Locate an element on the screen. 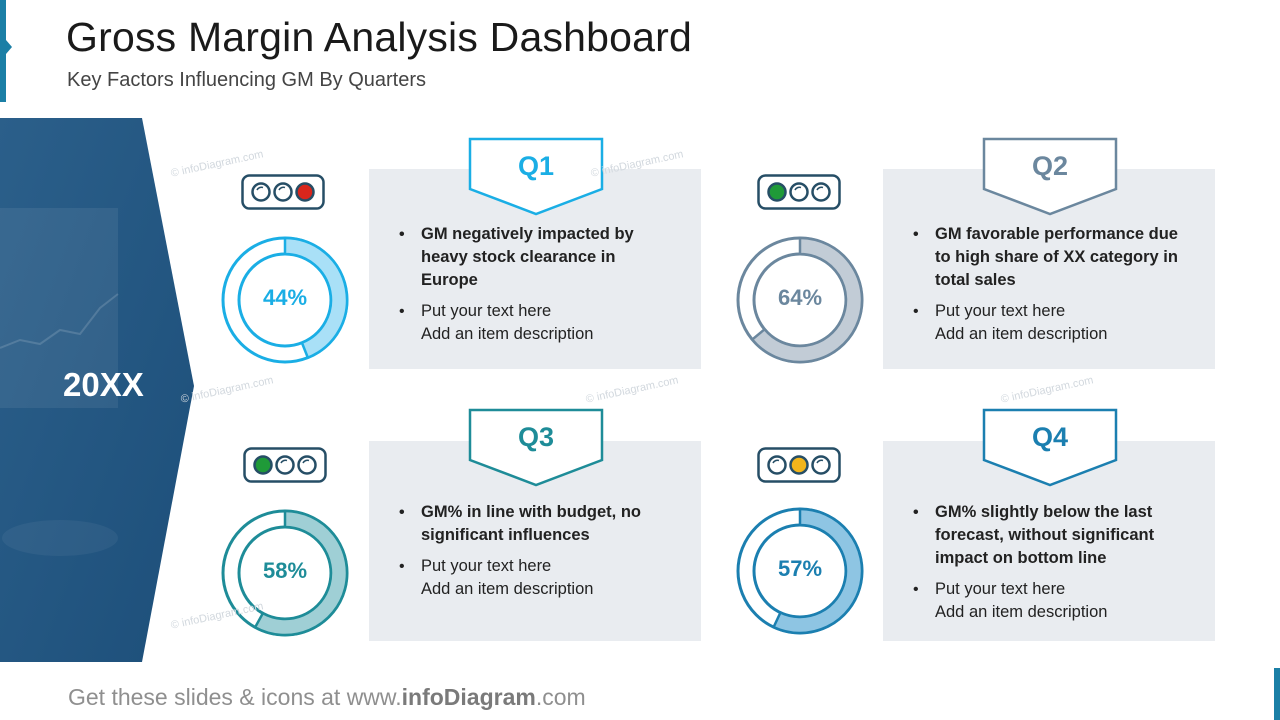 This screenshot has height=720, width=1280. q1-percent-label: 44% is located at coordinates (285, 297).